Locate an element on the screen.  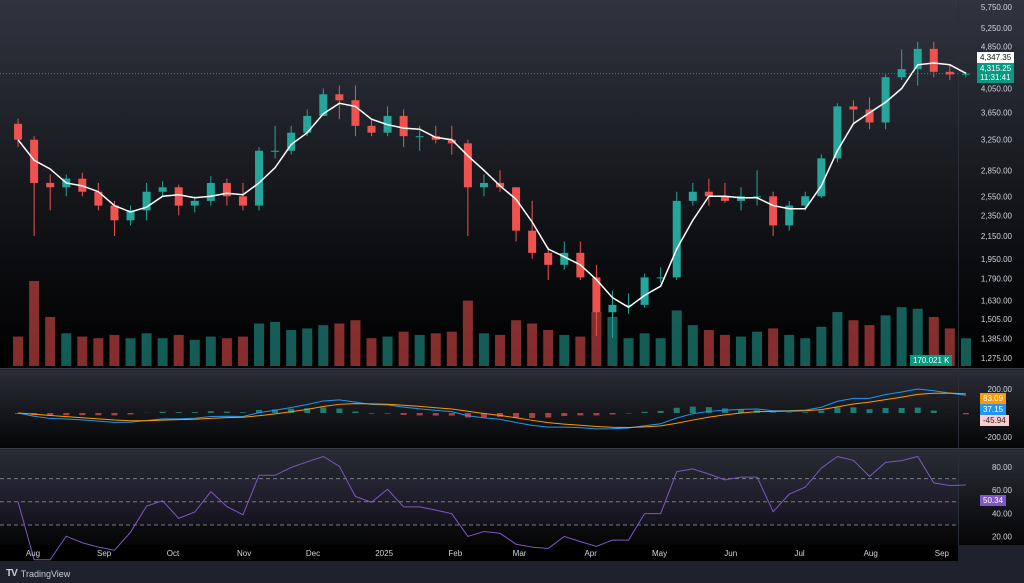
price-tick-label: 2,150.00 is located at coordinates (997, 236).